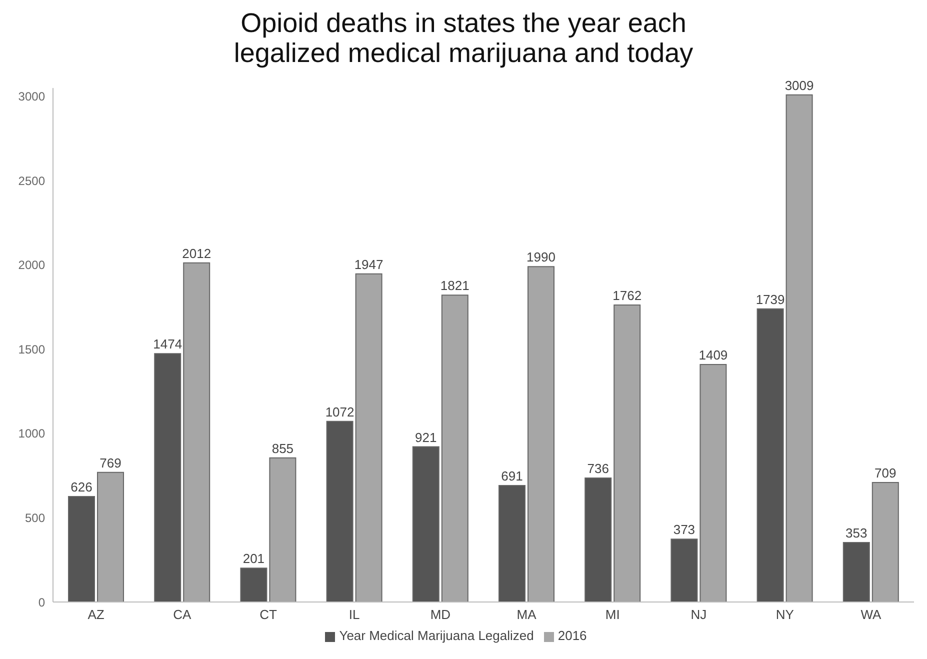  What do you see at coordinates (684, 530) in the screenshot?
I see `data-label: 373` at bounding box center [684, 530].